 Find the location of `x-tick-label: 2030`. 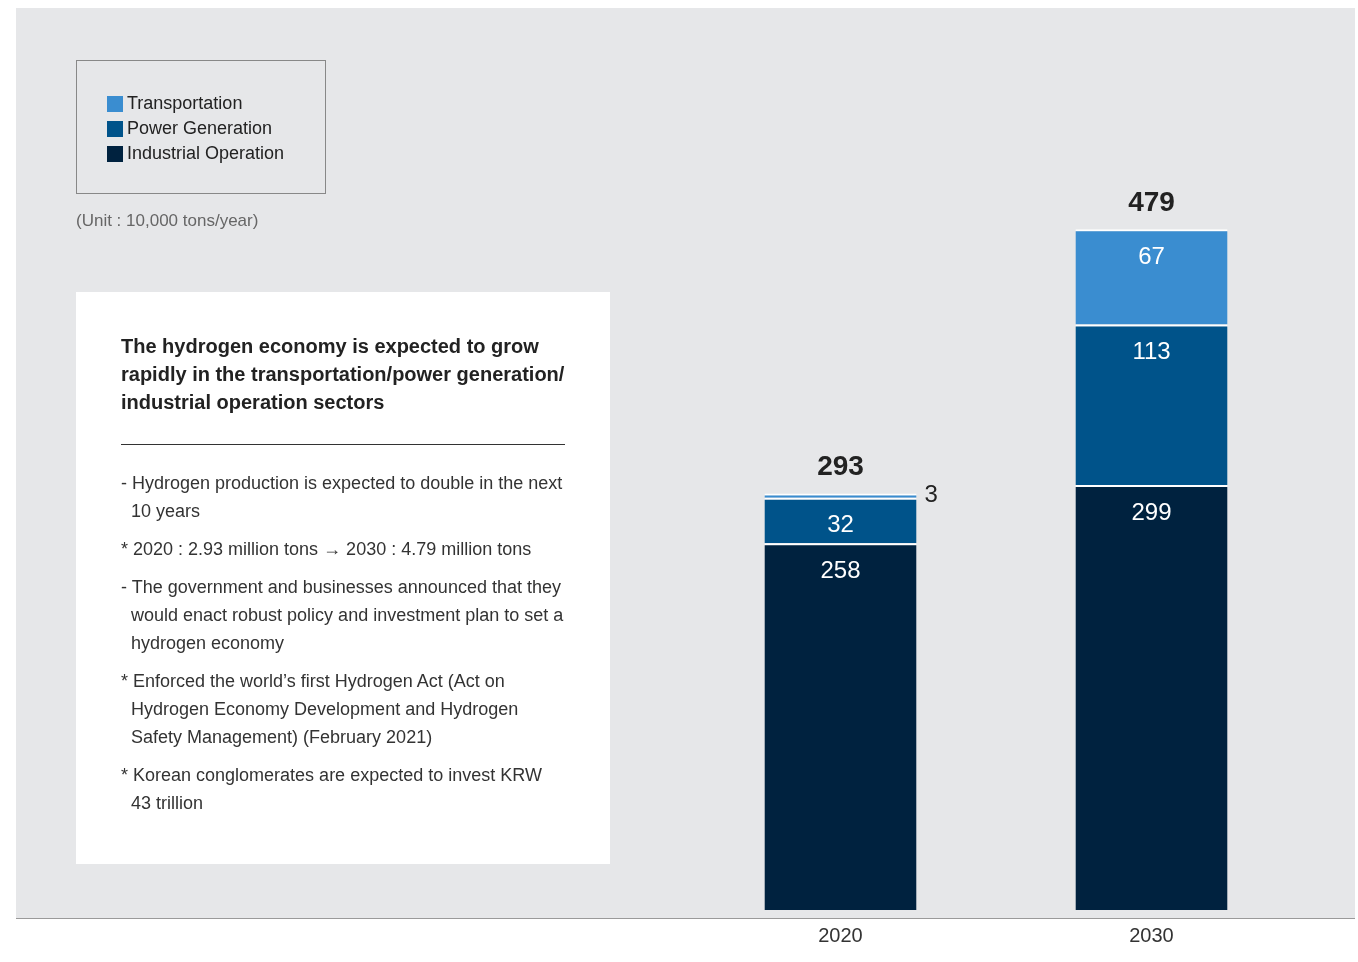

x-tick-label: 2030 is located at coordinates (1151, 934).